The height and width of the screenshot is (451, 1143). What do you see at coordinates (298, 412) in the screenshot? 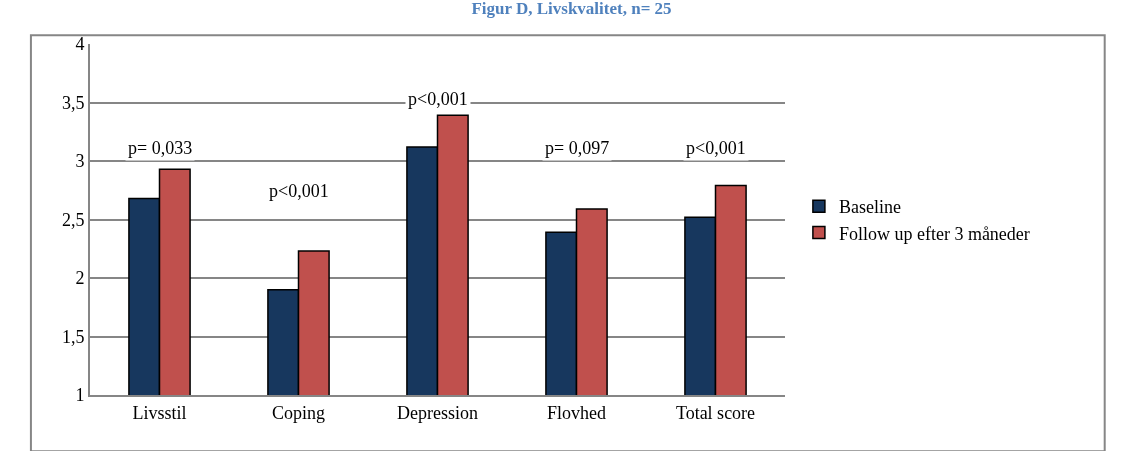
I see `x-tick-label: Coping` at bounding box center [298, 412].